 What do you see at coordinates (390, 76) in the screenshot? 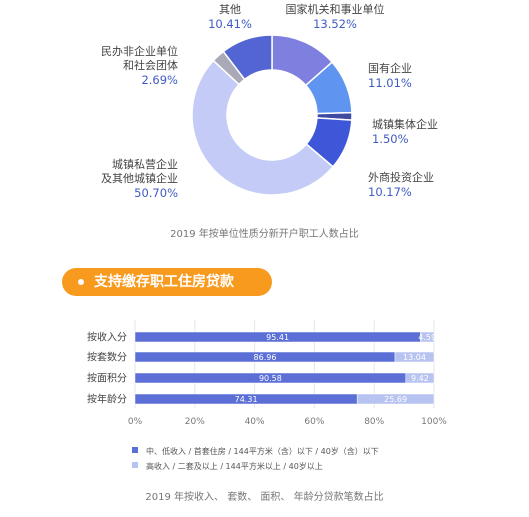
I see `slice-label-state-owned: 国有企业 11.01%` at bounding box center [390, 76].